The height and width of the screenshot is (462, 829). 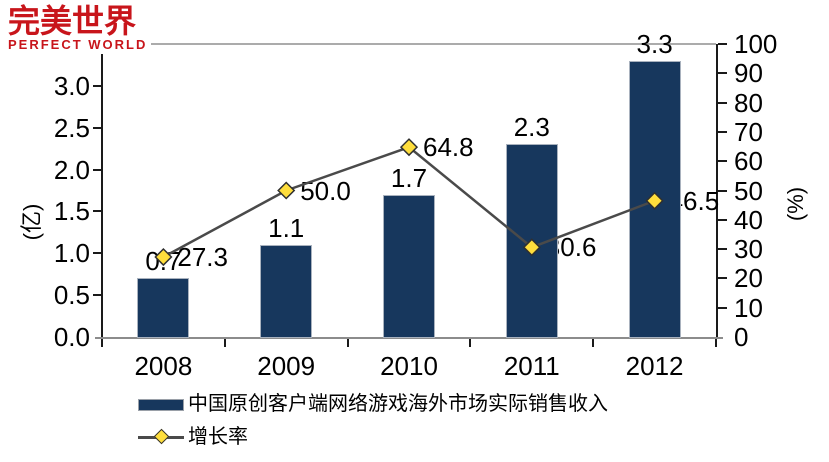 What do you see at coordinates (325, 190) in the screenshot?
I see `line-value-label: 50.0` at bounding box center [325, 190].